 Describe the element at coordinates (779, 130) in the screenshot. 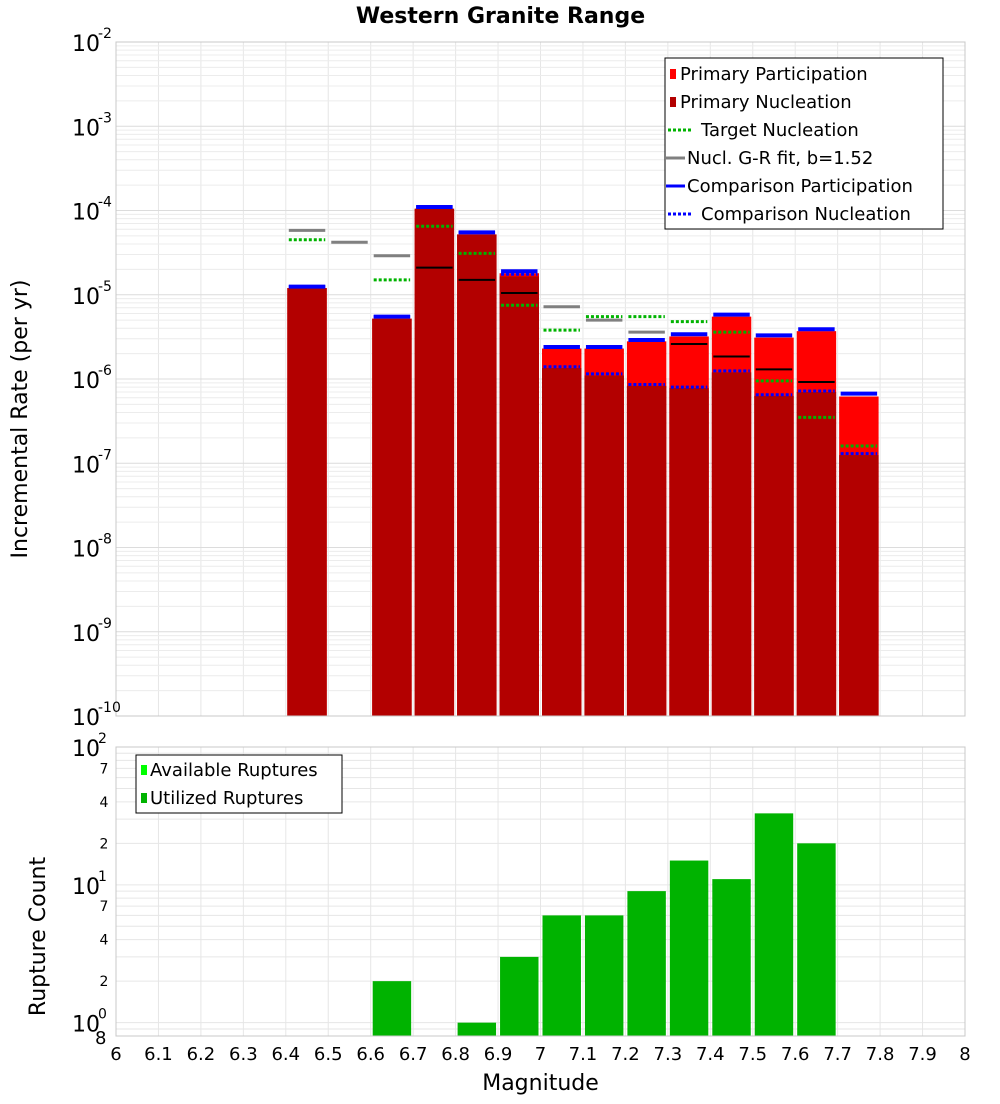

I see `legend-label: Target Nucleation` at that location.